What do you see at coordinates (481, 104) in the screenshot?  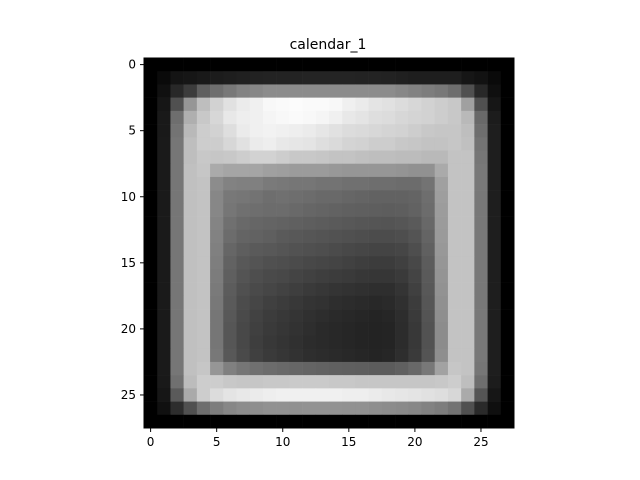 I see `heatmap-cell-r3-c25` at bounding box center [481, 104].